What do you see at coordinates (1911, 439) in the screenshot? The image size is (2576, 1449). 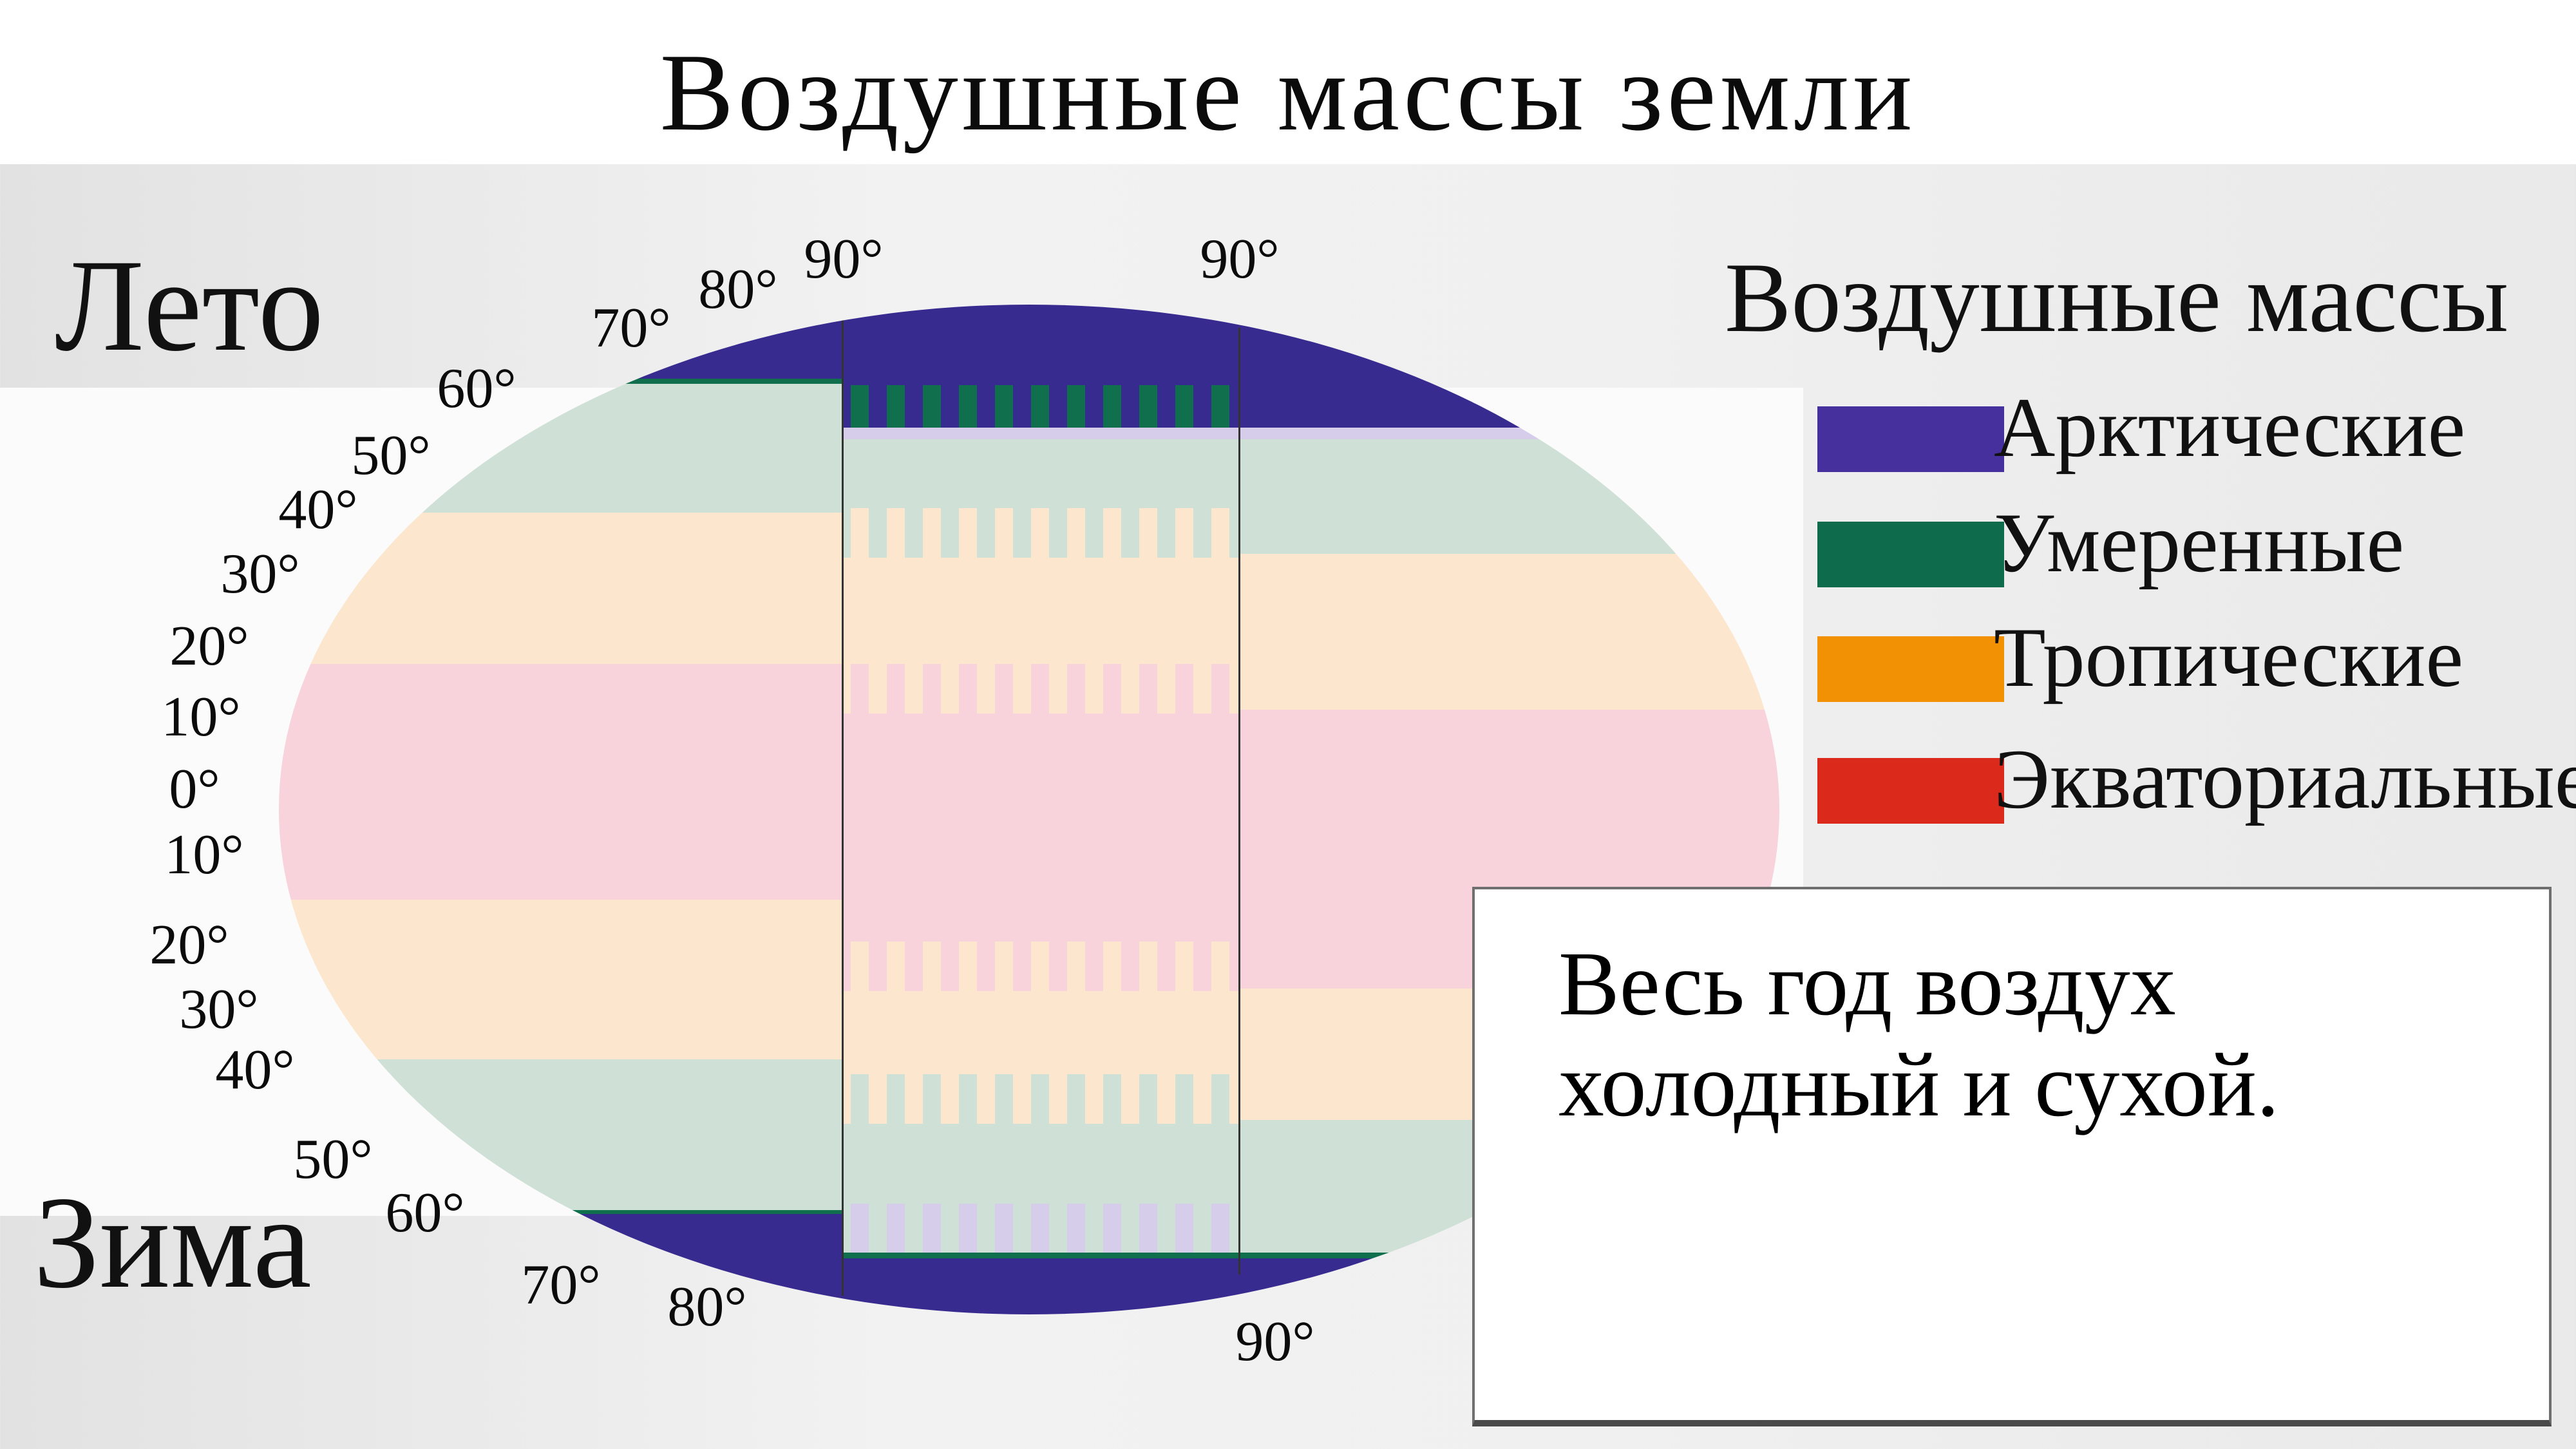 I see `legend-swatch-arctic` at bounding box center [1911, 439].